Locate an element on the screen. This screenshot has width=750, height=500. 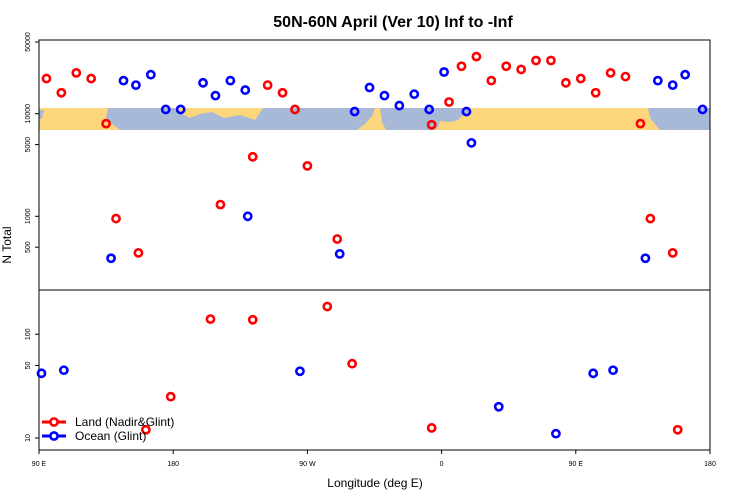
upper-y-tick-label-0: 500 is located at coordinates (28, 247).